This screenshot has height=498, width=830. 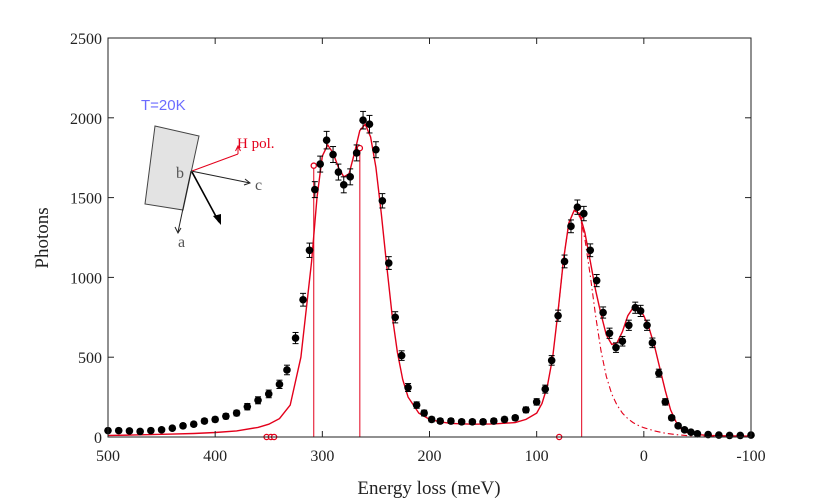 What do you see at coordinates (86, 278) in the screenshot?
I see `y-tick-label: 1000` at bounding box center [86, 278].